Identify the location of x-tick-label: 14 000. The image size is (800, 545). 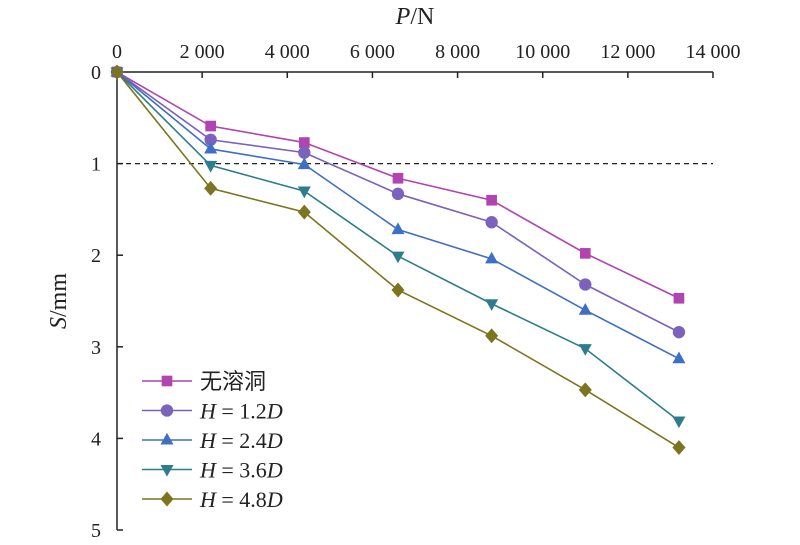
(713, 52).